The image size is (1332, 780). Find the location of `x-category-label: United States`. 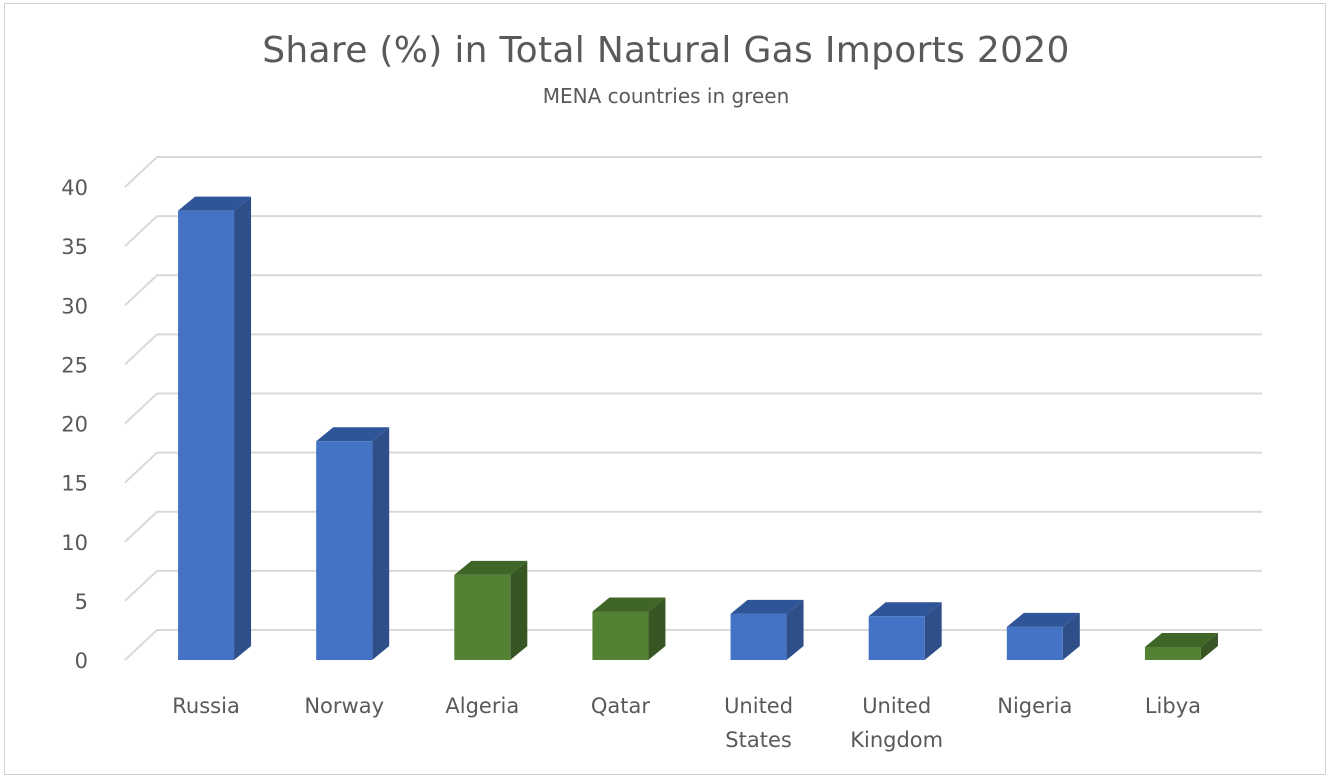

x-category-label: United States is located at coordinates (758, 723).